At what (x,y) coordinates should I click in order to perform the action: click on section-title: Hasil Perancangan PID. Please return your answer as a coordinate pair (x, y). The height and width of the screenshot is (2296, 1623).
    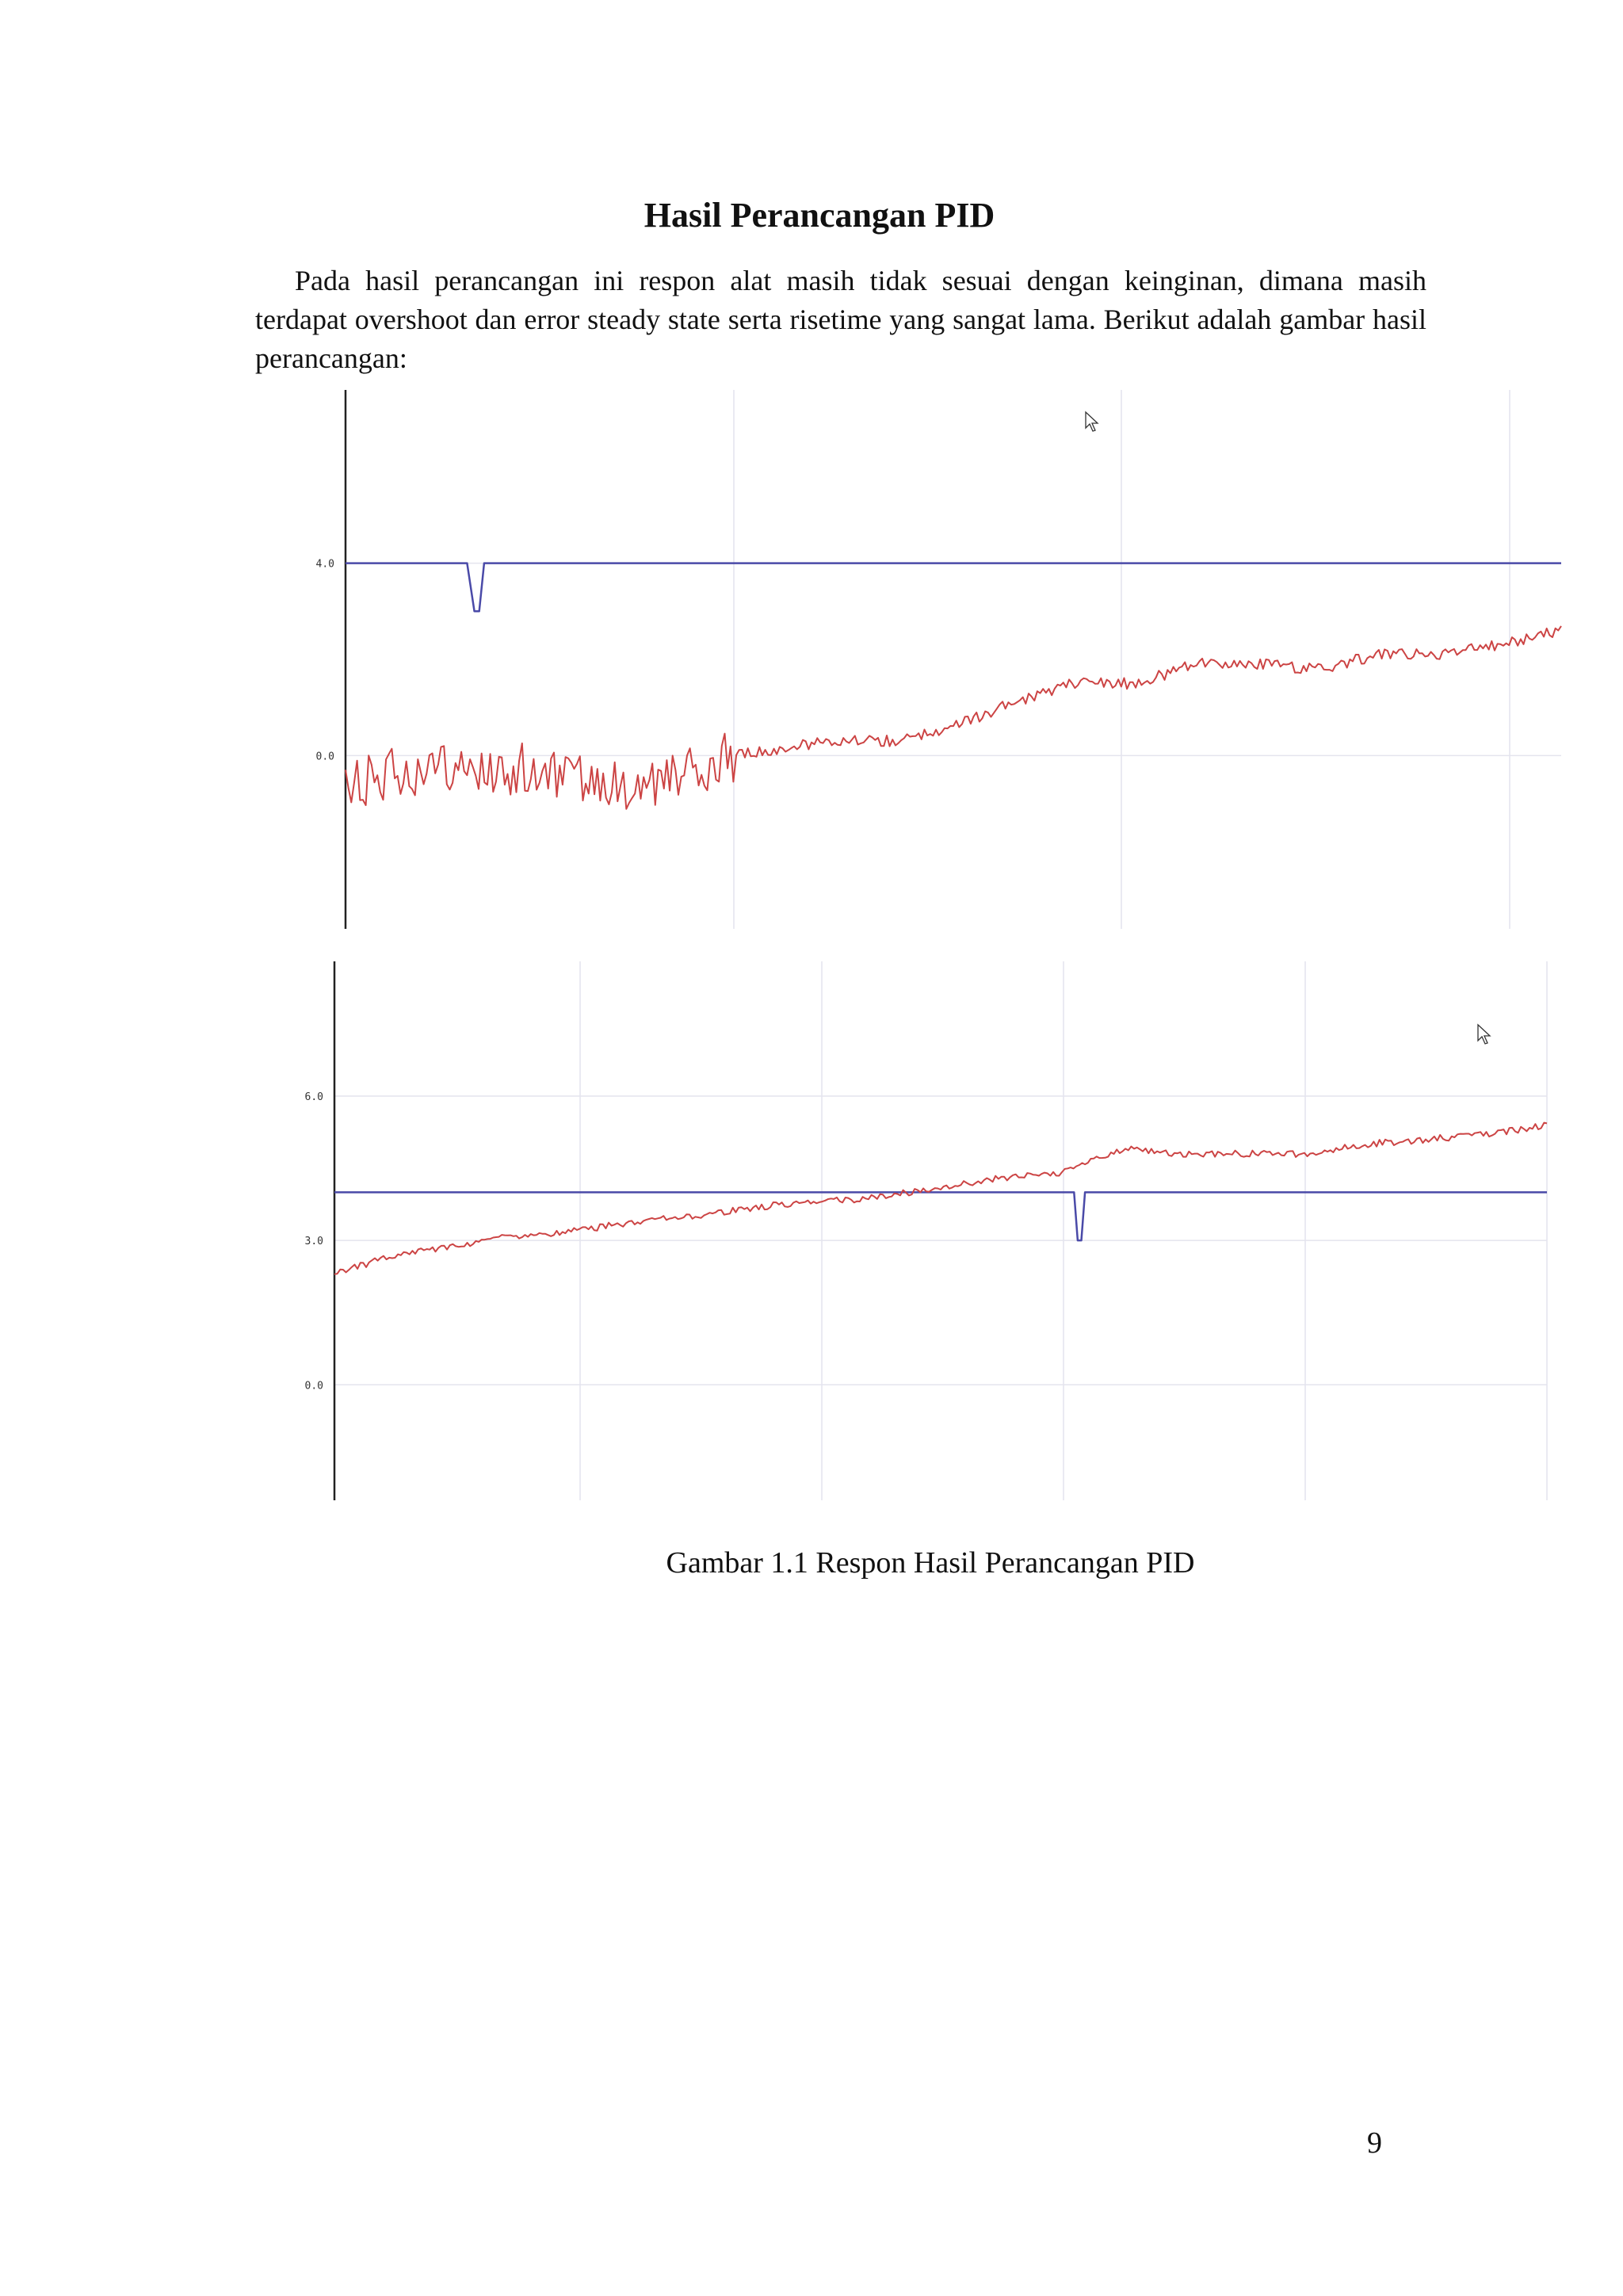
    Looking at the image, I should click on (819, 215).